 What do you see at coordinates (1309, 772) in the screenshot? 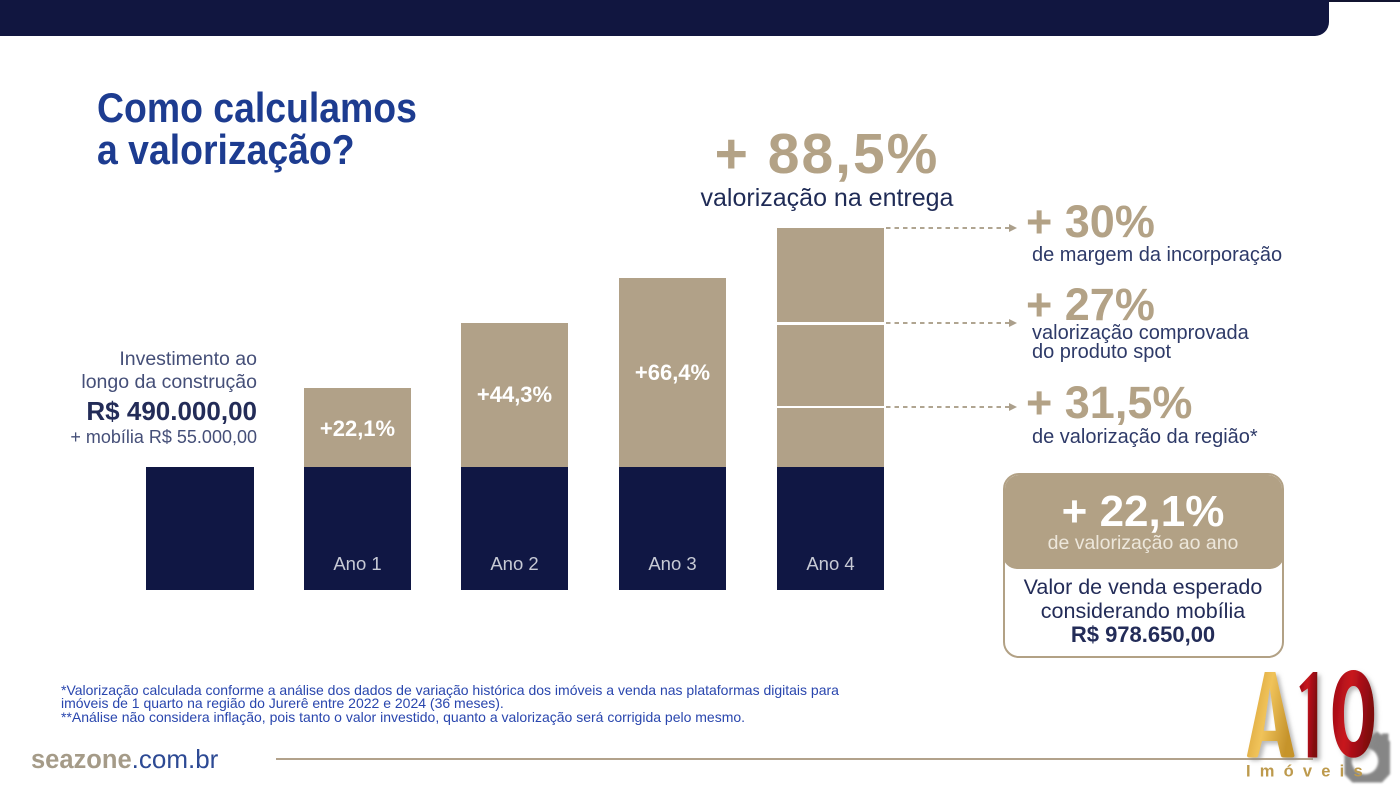
I see `svg-text: Imóveis` at bounding box center [1309, 772].